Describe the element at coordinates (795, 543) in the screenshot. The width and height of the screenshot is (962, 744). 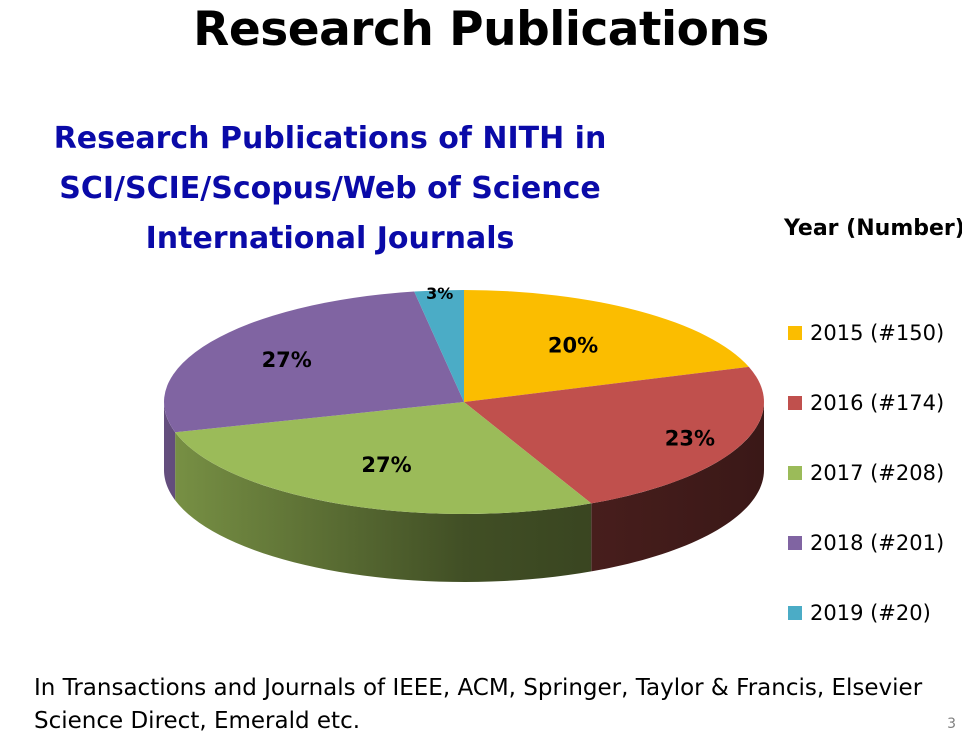
I see `legend-swatch-2018` at that location.